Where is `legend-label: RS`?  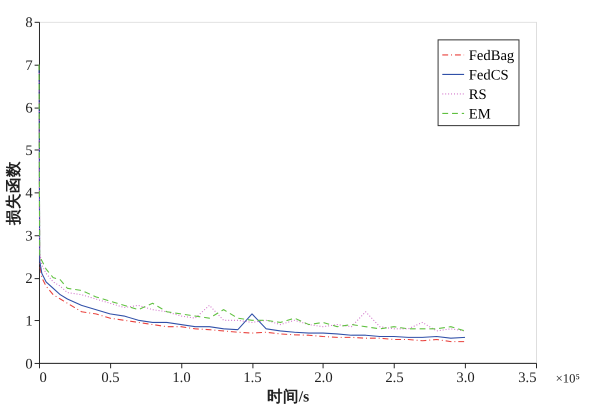
legend-label: RS is located at coordinates (477, 94).